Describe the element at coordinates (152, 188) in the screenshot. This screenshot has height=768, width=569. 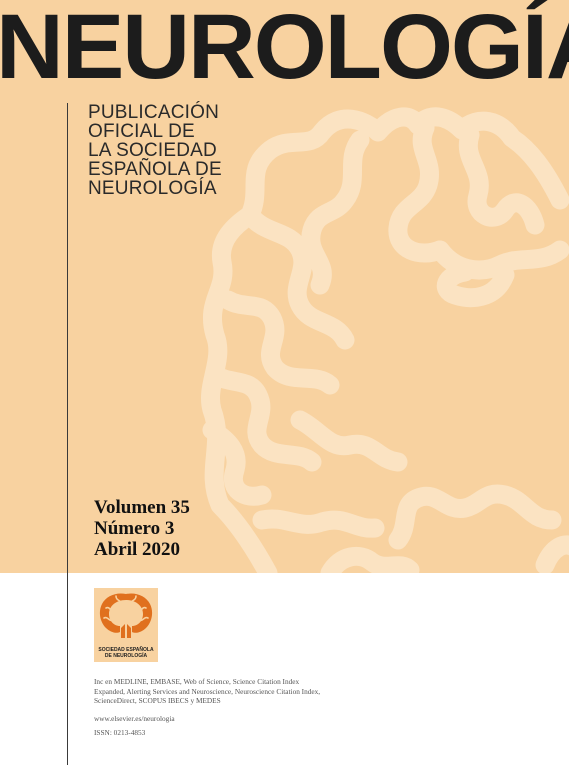
I see `subtitle-line: NEUROLOGÍA` at that location.